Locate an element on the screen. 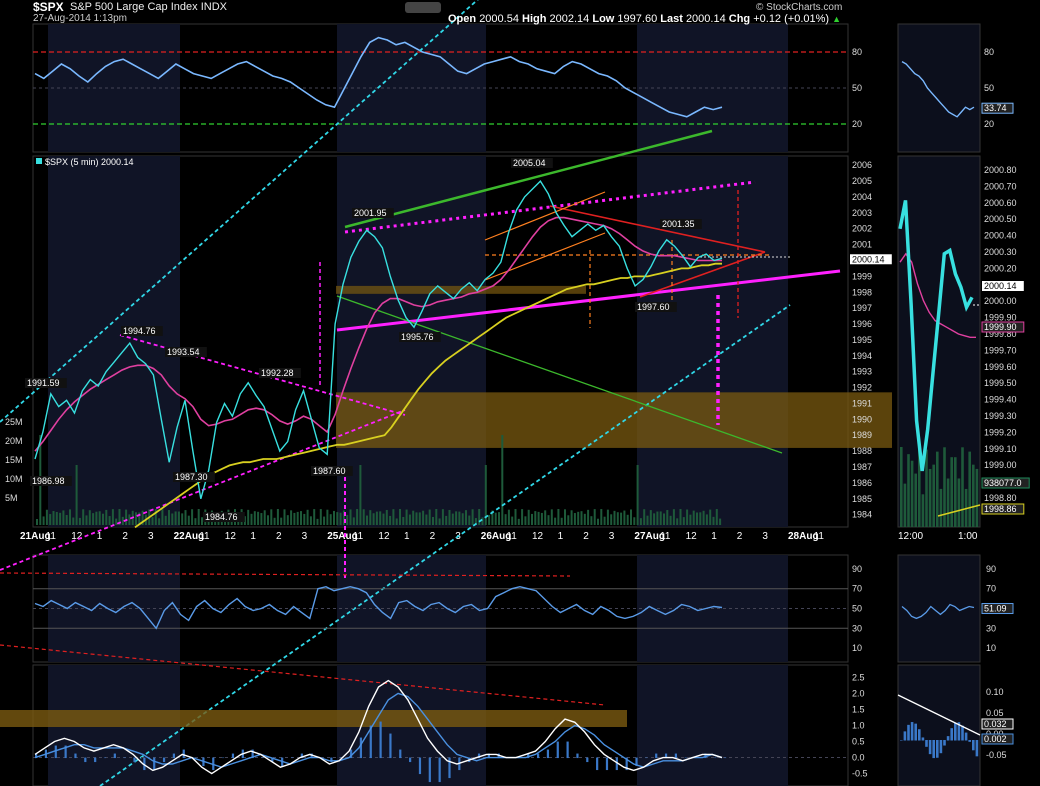 This screenshot has height=786, width=1040. side-price-tick-2: 2000.60 is located at coordinates (1000, 203).